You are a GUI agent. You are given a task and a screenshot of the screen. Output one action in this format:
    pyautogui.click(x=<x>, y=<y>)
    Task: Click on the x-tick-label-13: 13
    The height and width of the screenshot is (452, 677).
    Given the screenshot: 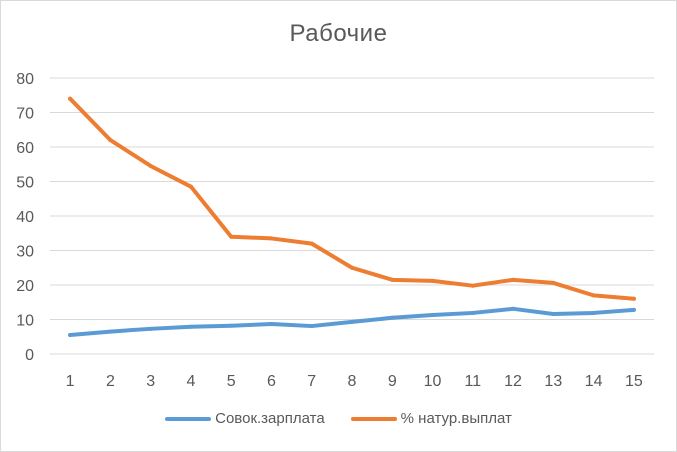 What is the action you would take?
    pyautogui.click(x=553, y=381)
    